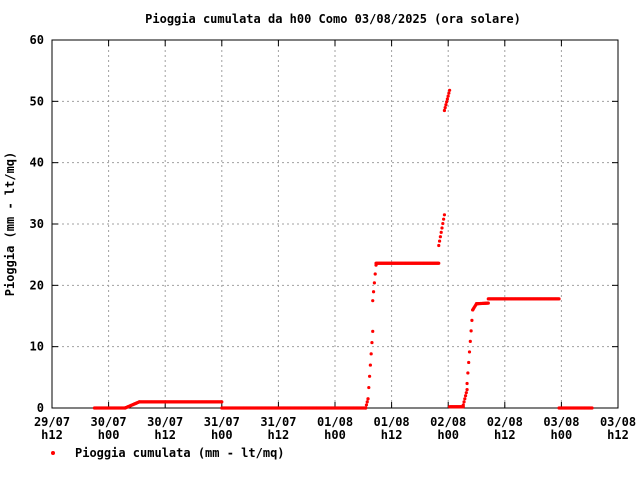  I want to click on y-tick-label: 30, so click(37, 224).